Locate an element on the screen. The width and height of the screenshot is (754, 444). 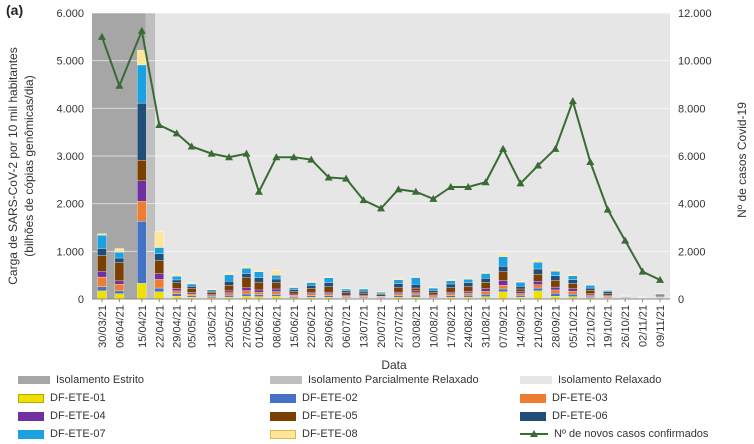
x-tick-label: 05/10/21 is located at coordinates (574, 326).